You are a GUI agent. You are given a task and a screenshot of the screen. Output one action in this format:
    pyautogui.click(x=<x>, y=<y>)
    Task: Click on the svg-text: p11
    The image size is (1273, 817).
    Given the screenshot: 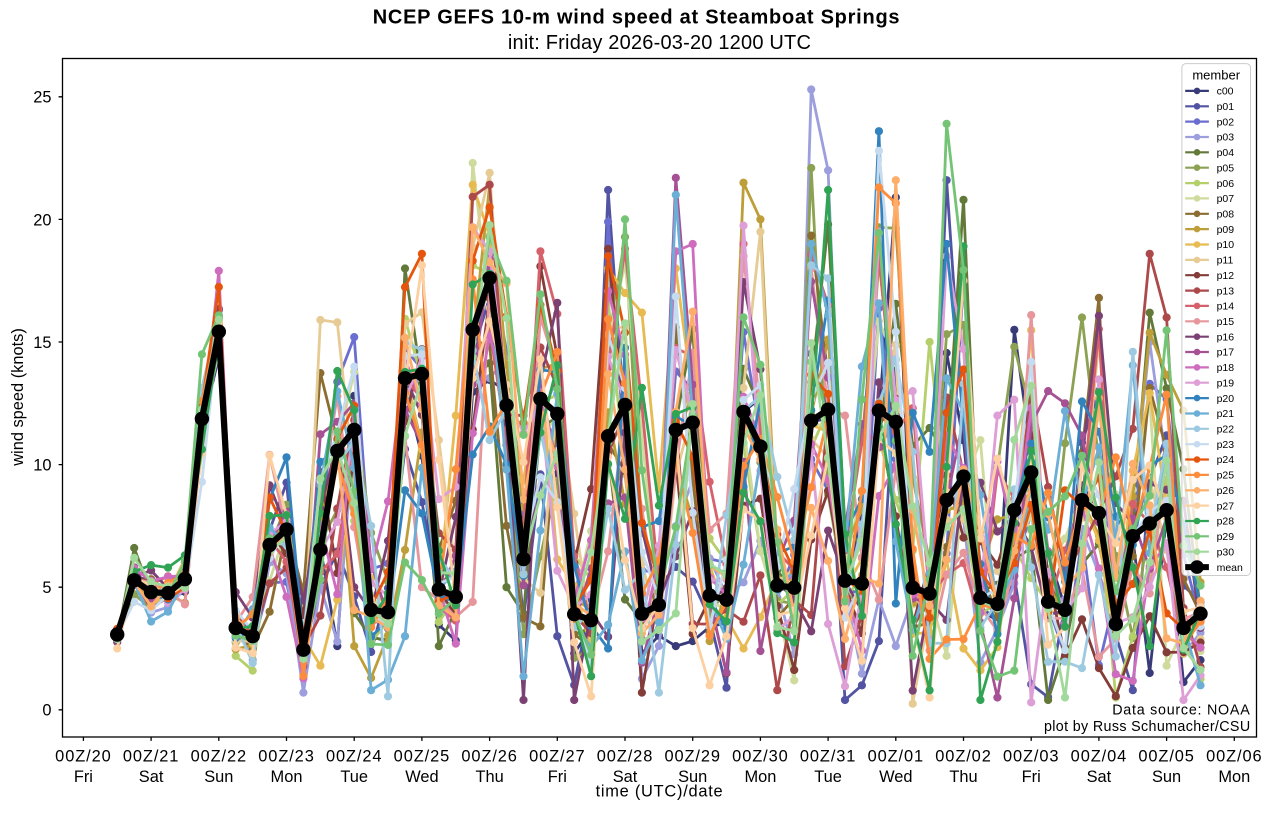 What is the action you would take?
    pyautogui.click(x=1225, y=261)
    